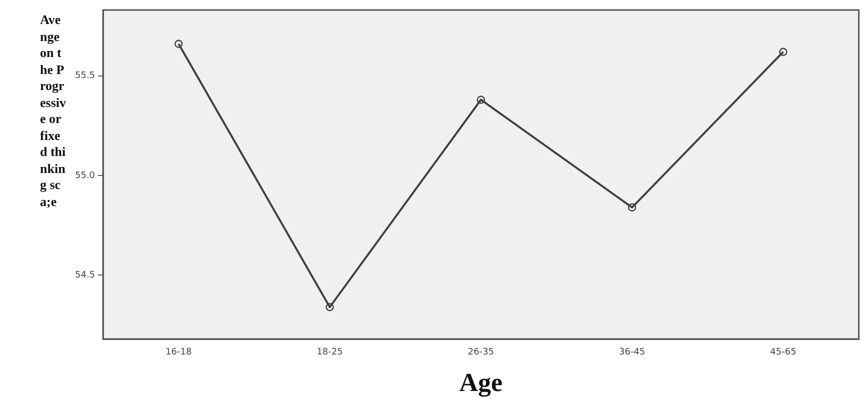 This screenshot has height=404, width=864. Describe the element at coordinates (85, 275) in the screenshot. I see `y-tick-label: 54.5` at that location.